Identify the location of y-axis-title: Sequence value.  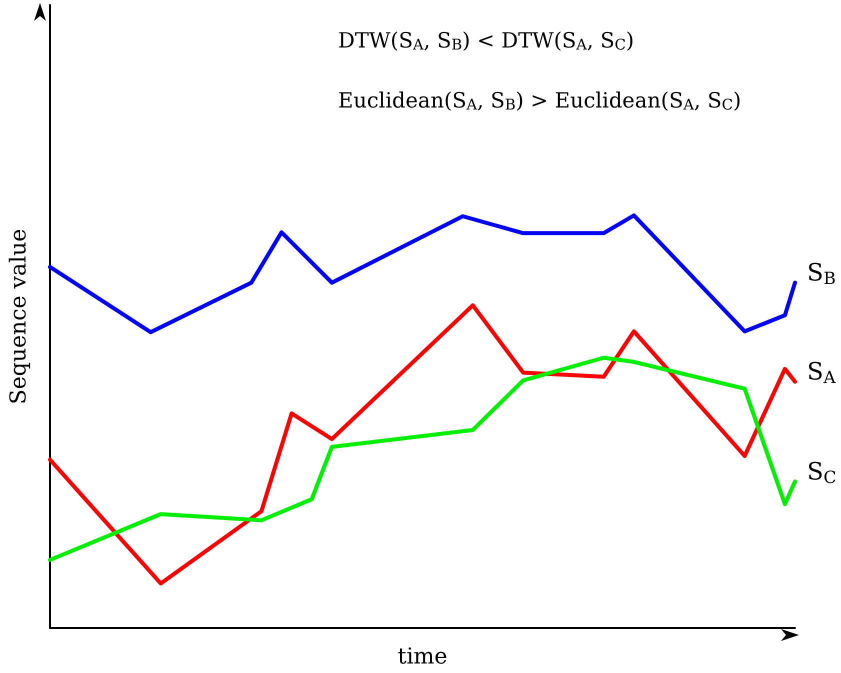
(19, 316).